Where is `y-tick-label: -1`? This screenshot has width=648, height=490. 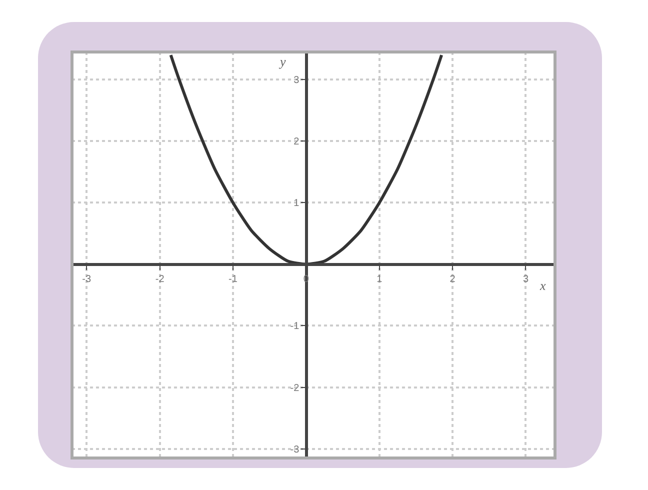 y-tick-label: -1 is located at coordinates (295, 326).